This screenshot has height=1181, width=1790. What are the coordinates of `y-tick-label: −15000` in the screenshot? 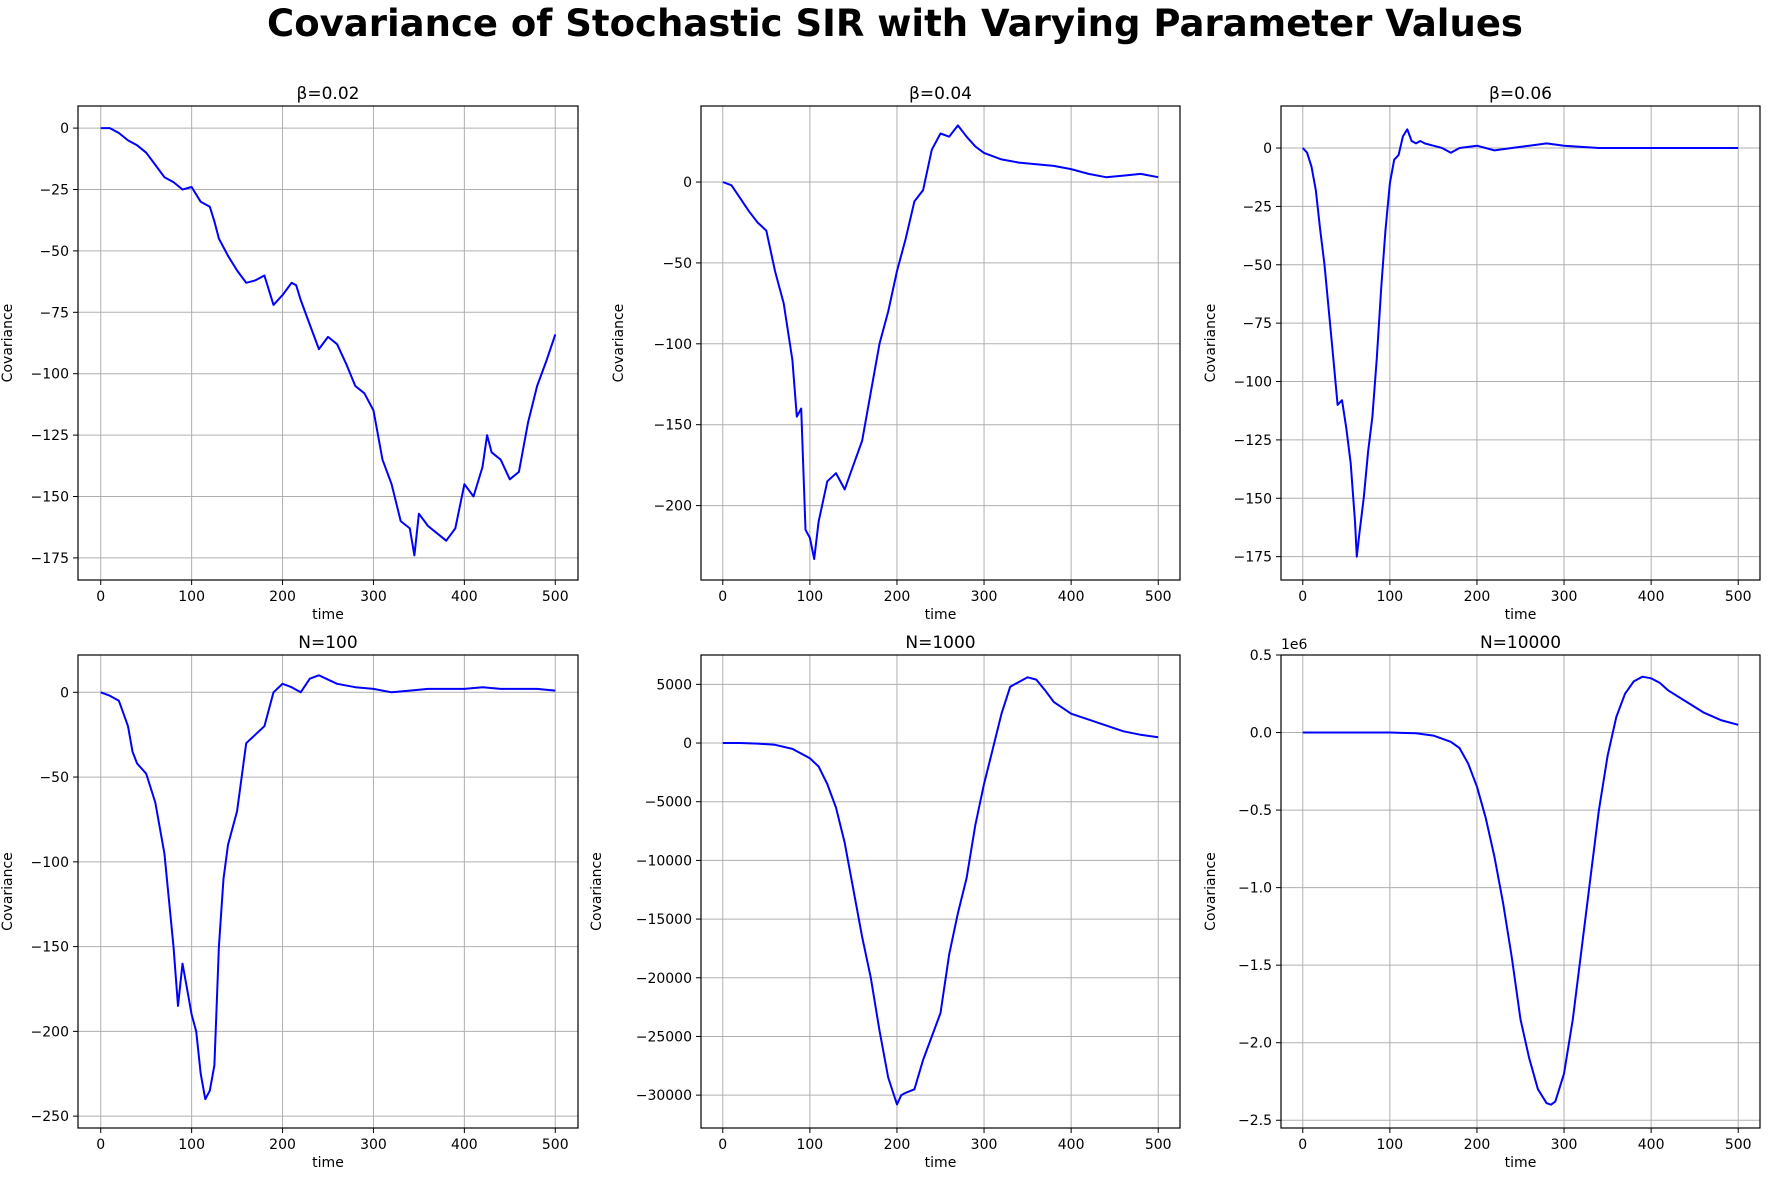 It's located at (664, 920).